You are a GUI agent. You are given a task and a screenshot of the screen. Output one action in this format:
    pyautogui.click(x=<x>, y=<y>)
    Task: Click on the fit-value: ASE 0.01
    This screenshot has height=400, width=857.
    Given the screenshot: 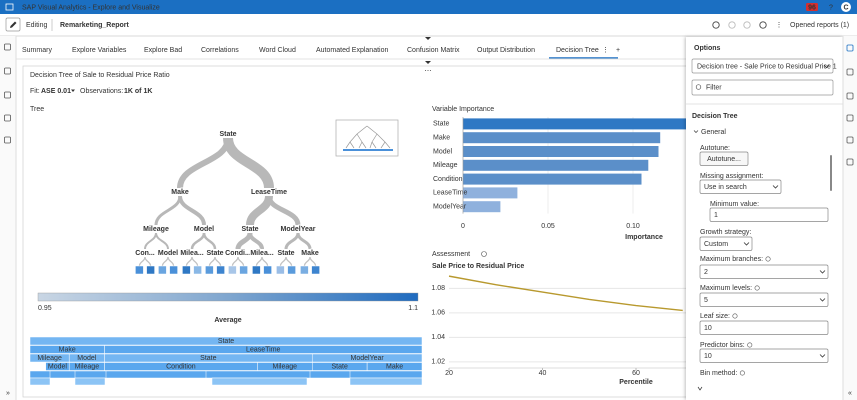 What is the action you would take?
    pyautogui.click(x=56, y=91)
    